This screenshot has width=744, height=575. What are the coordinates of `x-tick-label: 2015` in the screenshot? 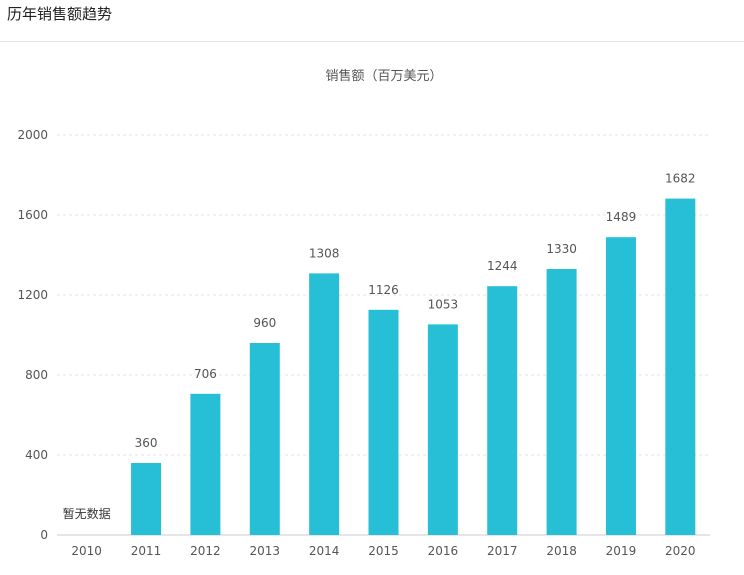 It's located at (383, 551).